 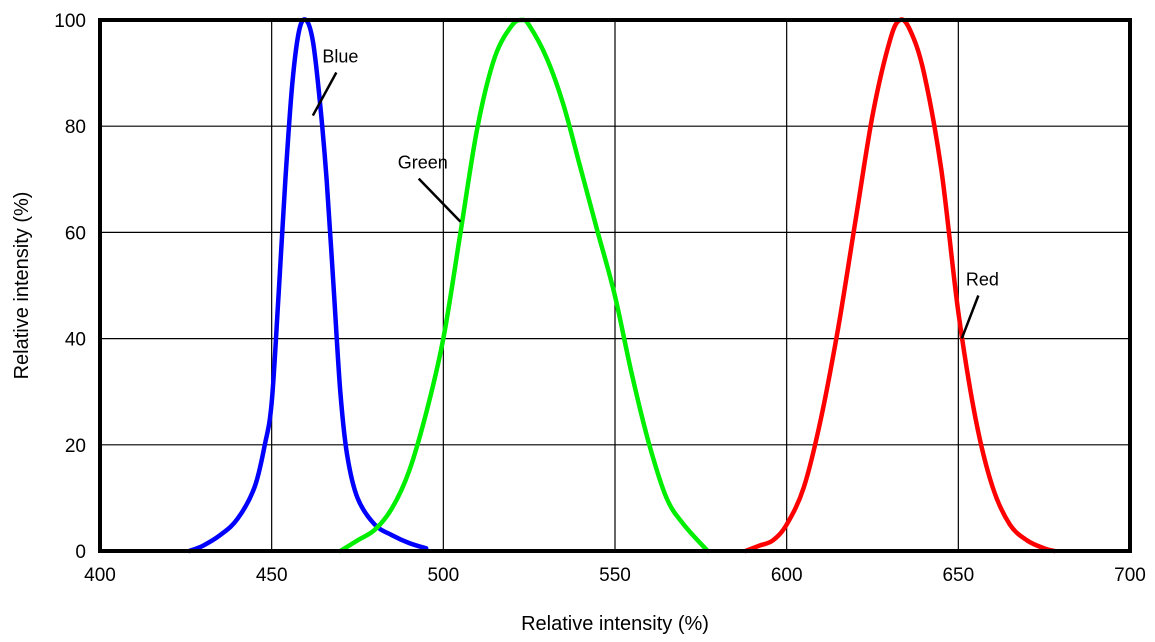 What do you see at coordinates (787, 575) in the screenshot?
I see `x-tick-label: 600` at bounding box center [787, 575].